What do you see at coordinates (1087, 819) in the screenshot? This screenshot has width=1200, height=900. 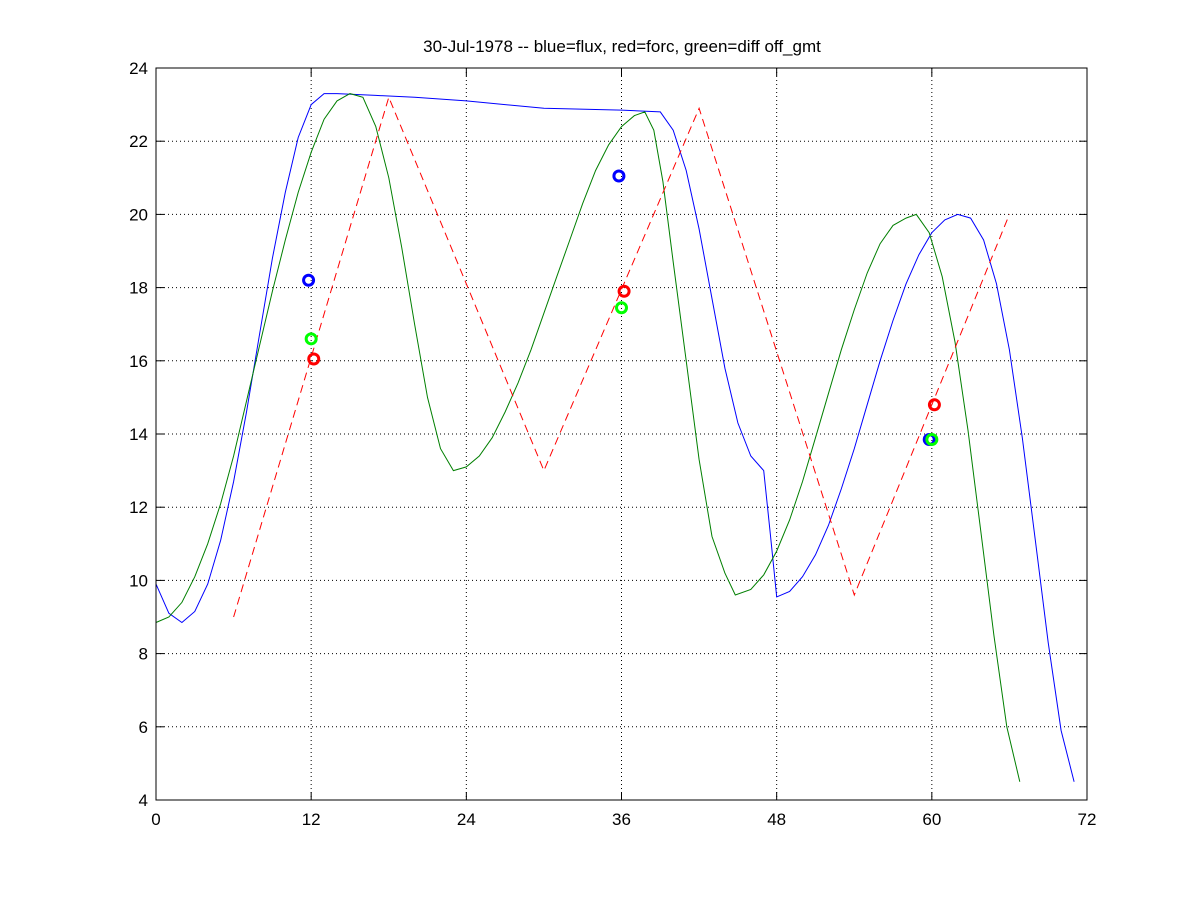 I see `x-tick-label: 72` at bounding box center [1087, 819].